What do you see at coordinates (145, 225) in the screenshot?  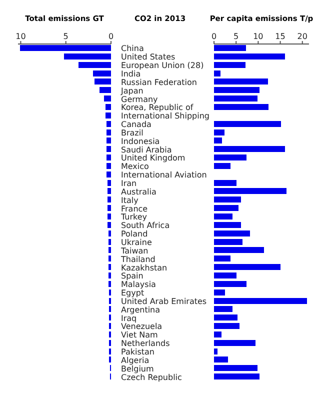 I see `y-tick-label: South Africa` at bounding box center [145, 225].